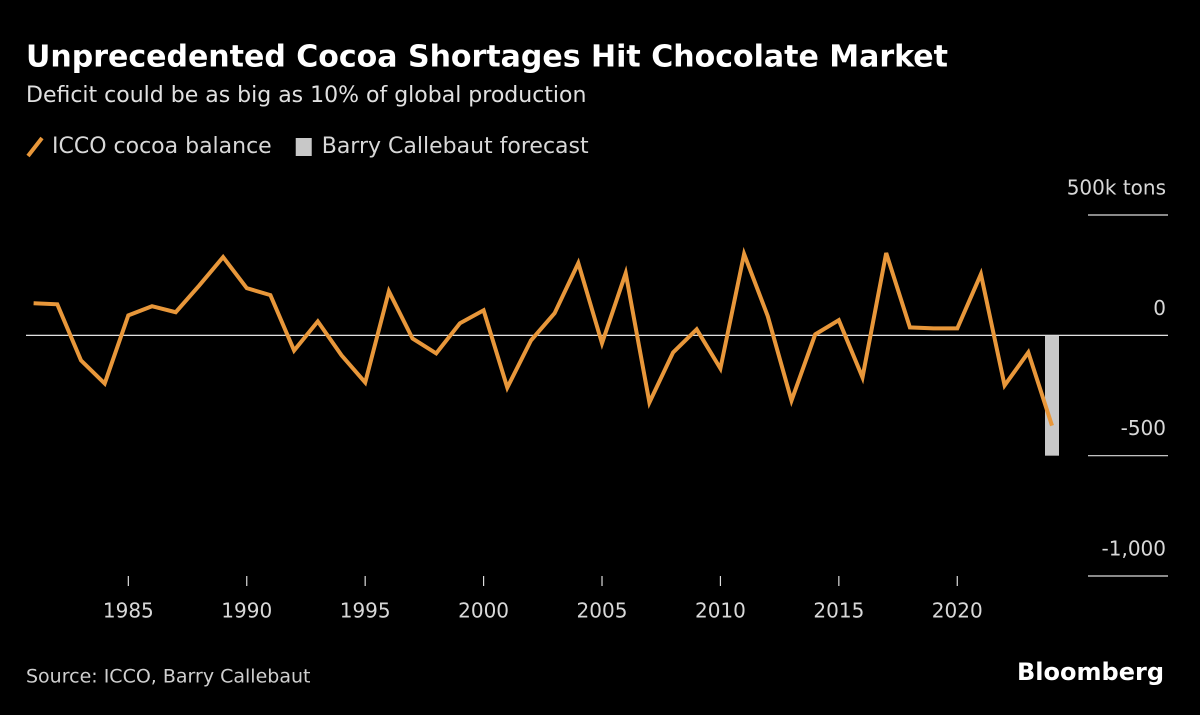 The image size is (1200, 715). What do you see at coordinates (168, 677) in the screenshot?
I see `source: Source: ICCO, Barry Callebaut` at bounding box center [168, 677].